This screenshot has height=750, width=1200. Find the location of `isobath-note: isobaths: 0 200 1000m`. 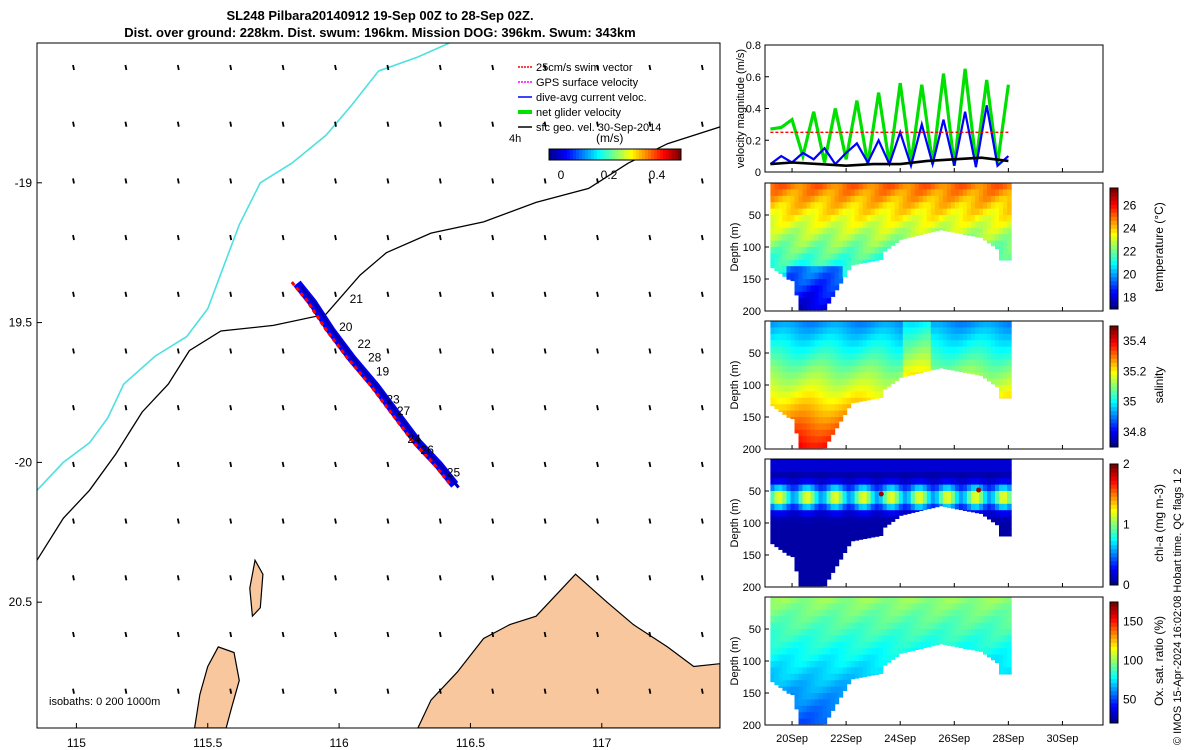

isobath-note: isobaths: 0 200 1000m is located at coordinates (104, 702).